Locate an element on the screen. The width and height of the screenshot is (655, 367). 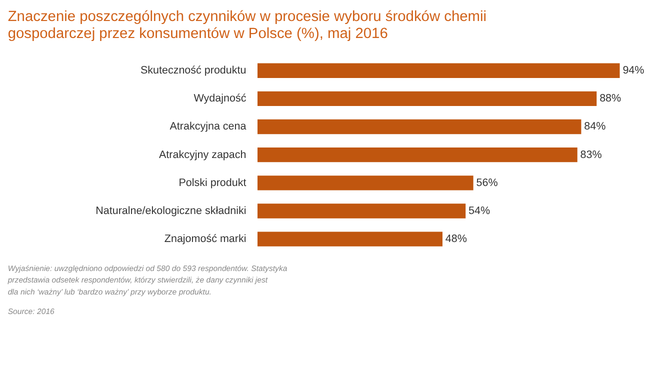
data-label: 54% is located at coordinates (479, 210).